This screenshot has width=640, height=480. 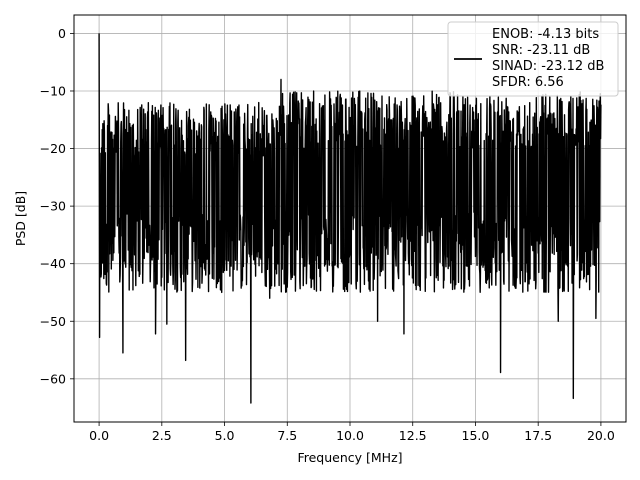 I want to click on y-tick-label: −40, so click(x=53, y=263).